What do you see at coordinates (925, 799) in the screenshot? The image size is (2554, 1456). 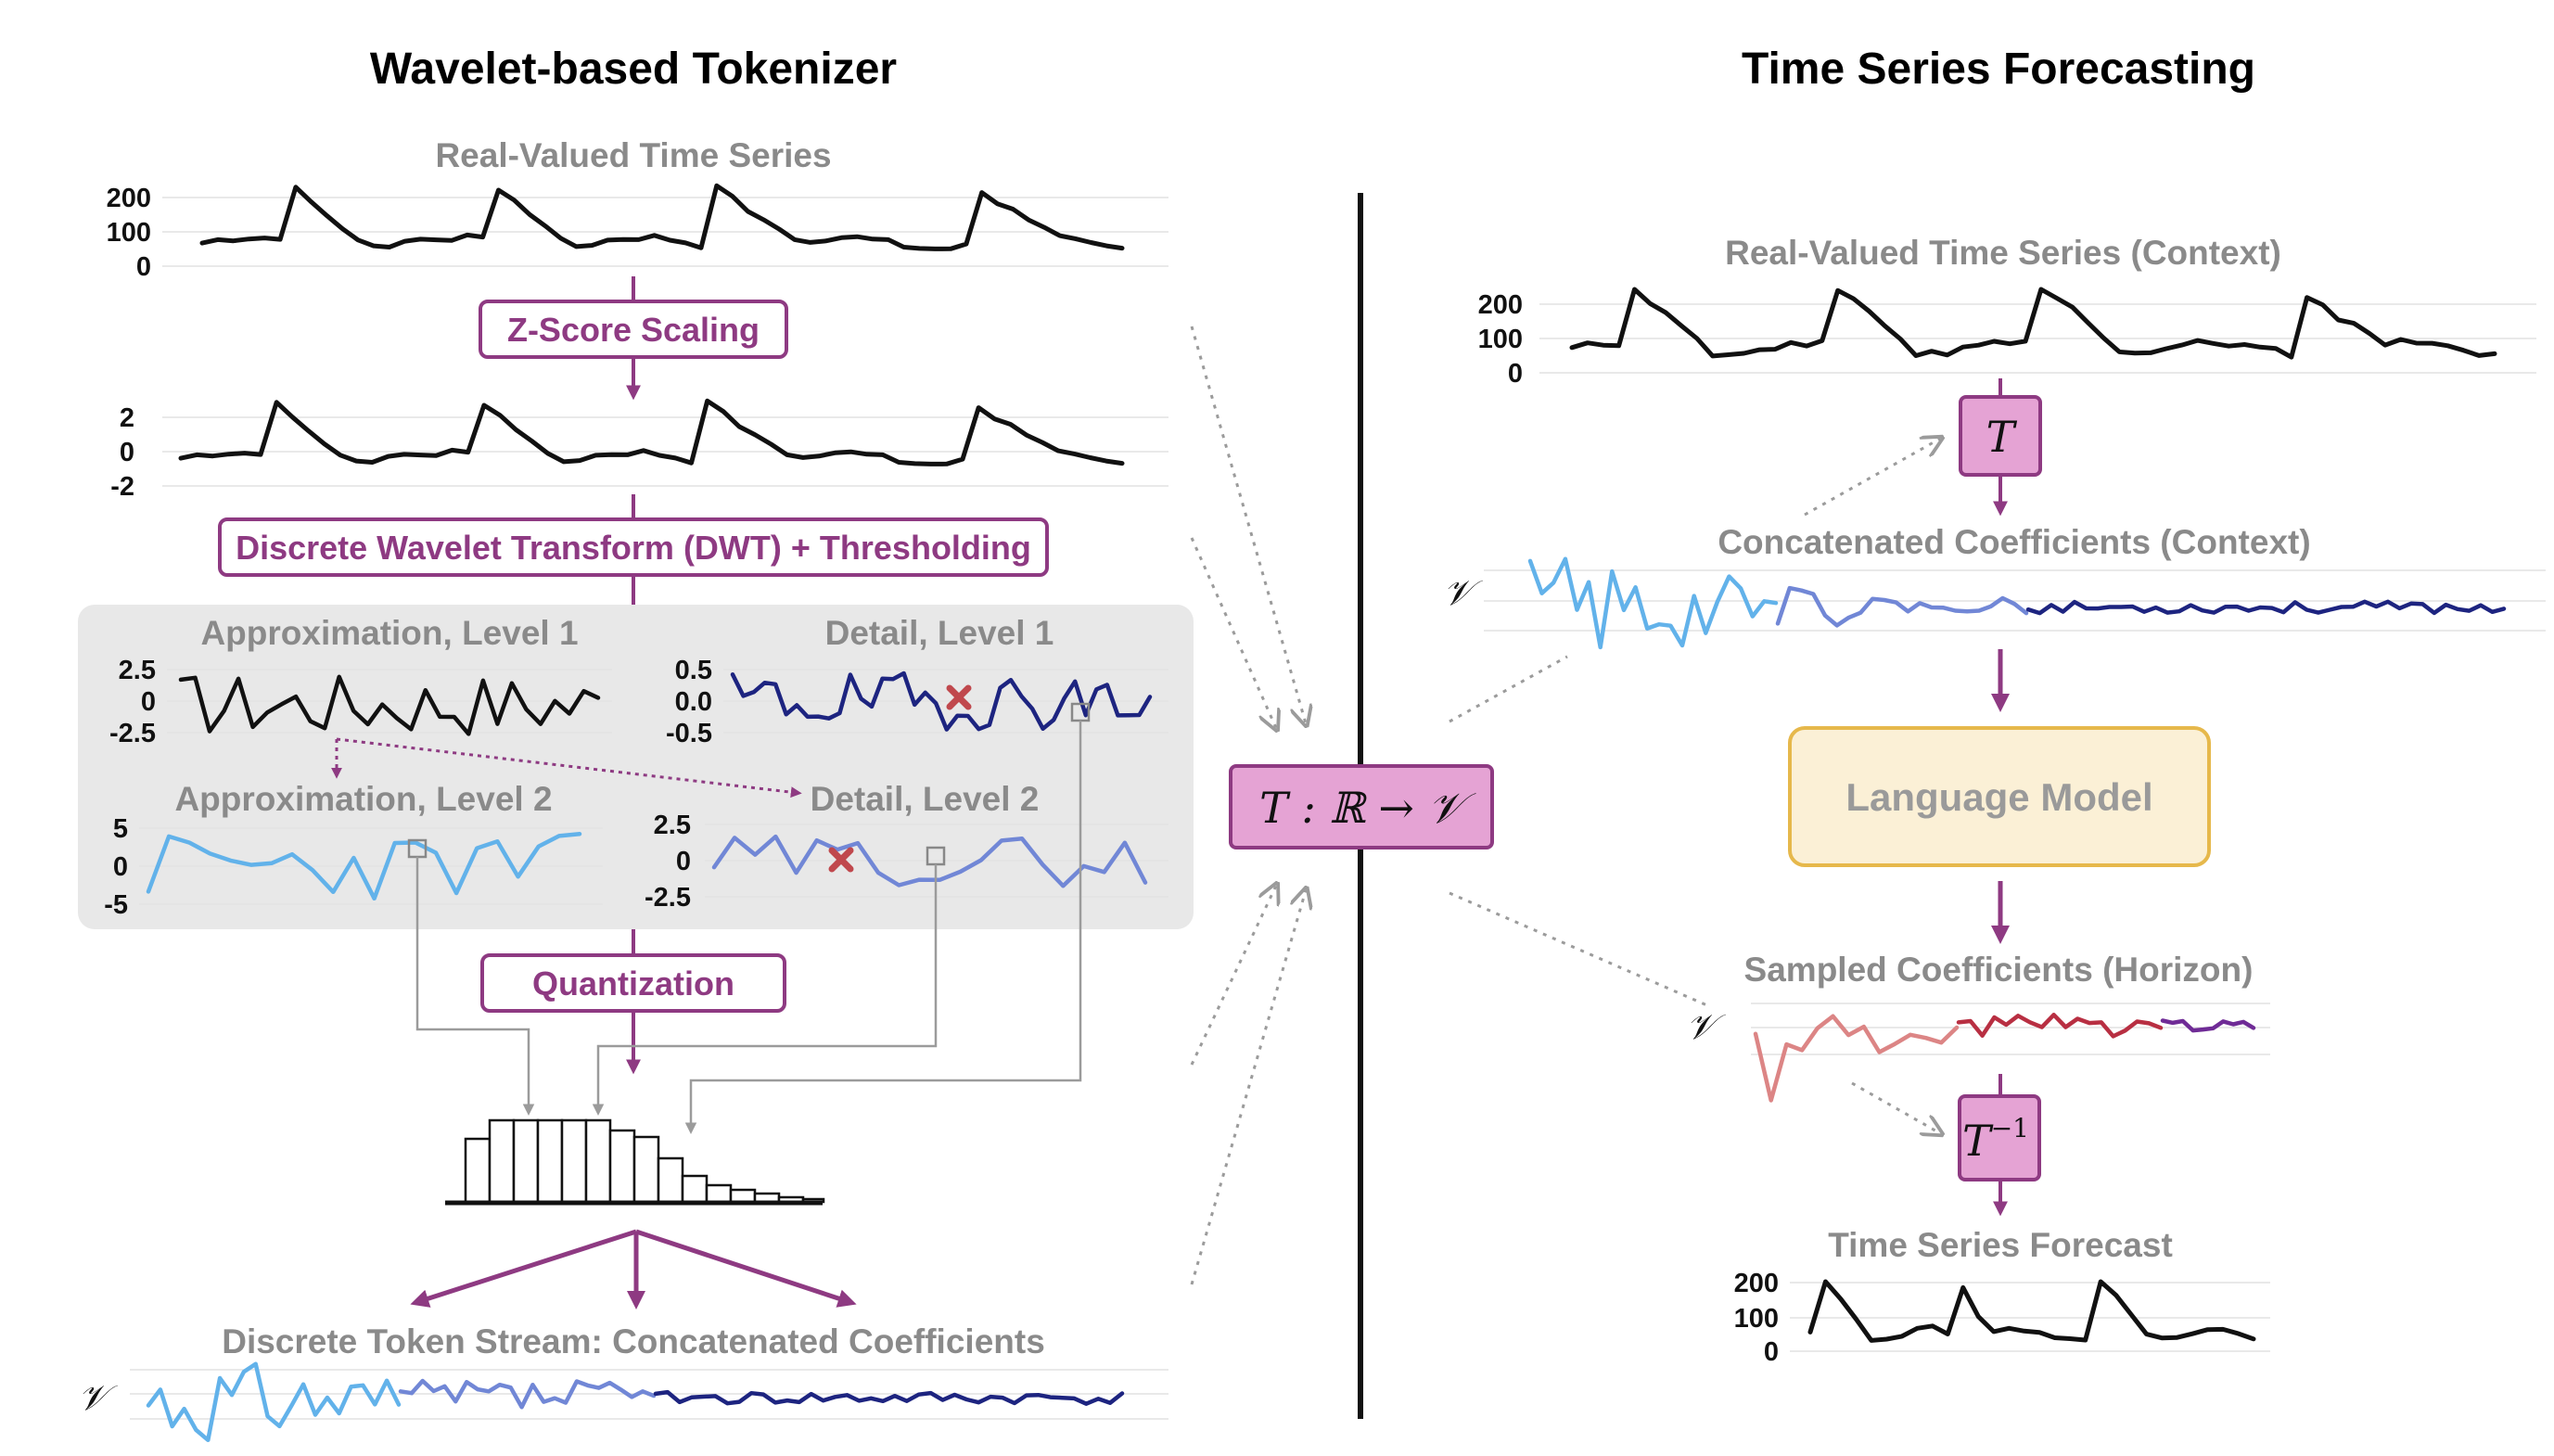 I see `detail2-label: Detail, Level 2` at bounding box center [925, 799].